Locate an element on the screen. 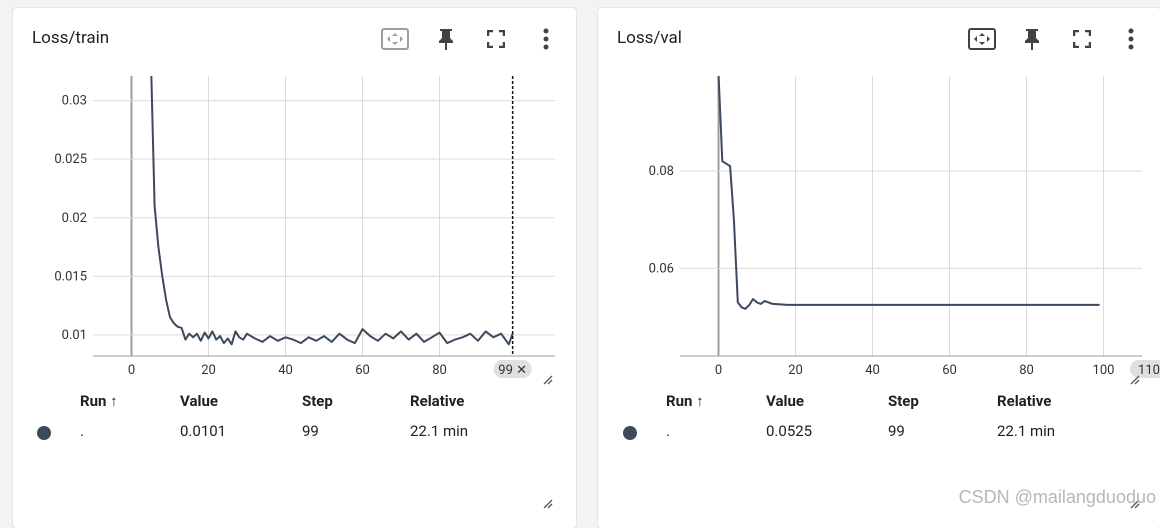  watermark-text: CSDN @mailangduoduo is located at coordinates (1057, 497).